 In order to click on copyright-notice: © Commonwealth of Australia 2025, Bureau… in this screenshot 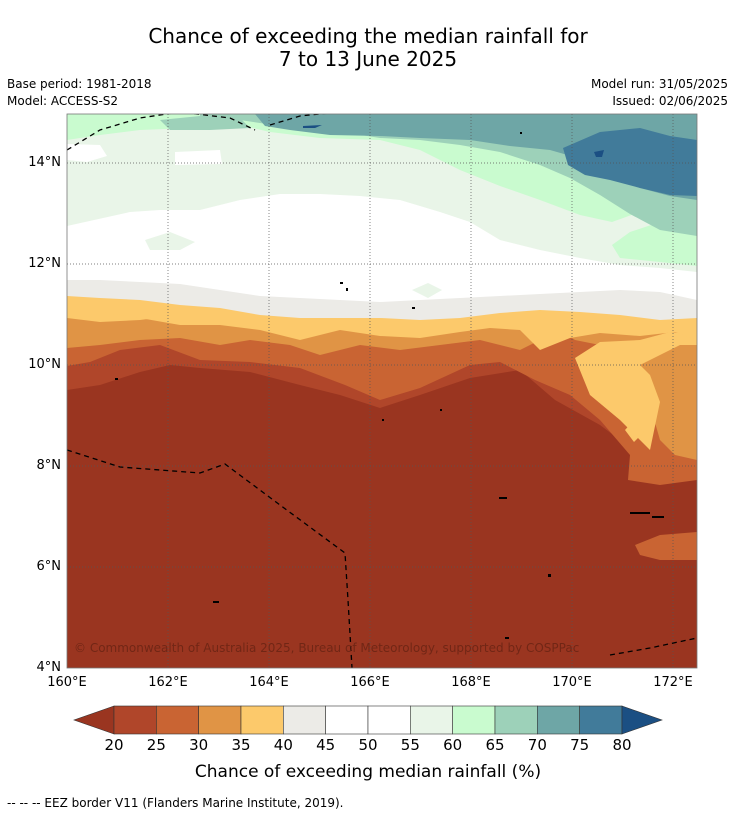, I will do `click(327, 648)`.